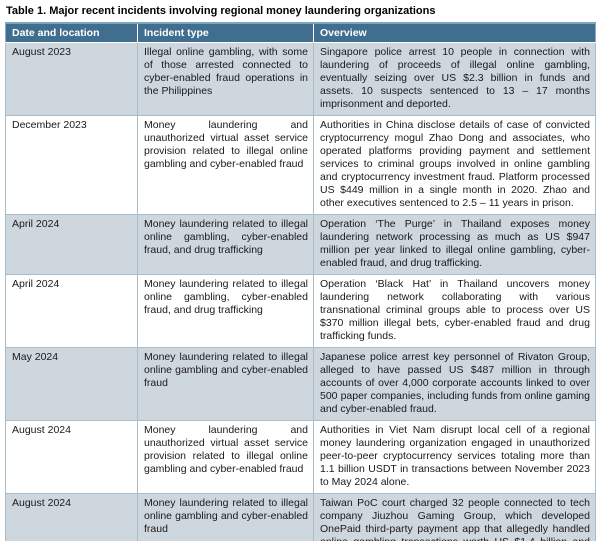  I want to click on cell-date: May 2024, so click(71, 384).